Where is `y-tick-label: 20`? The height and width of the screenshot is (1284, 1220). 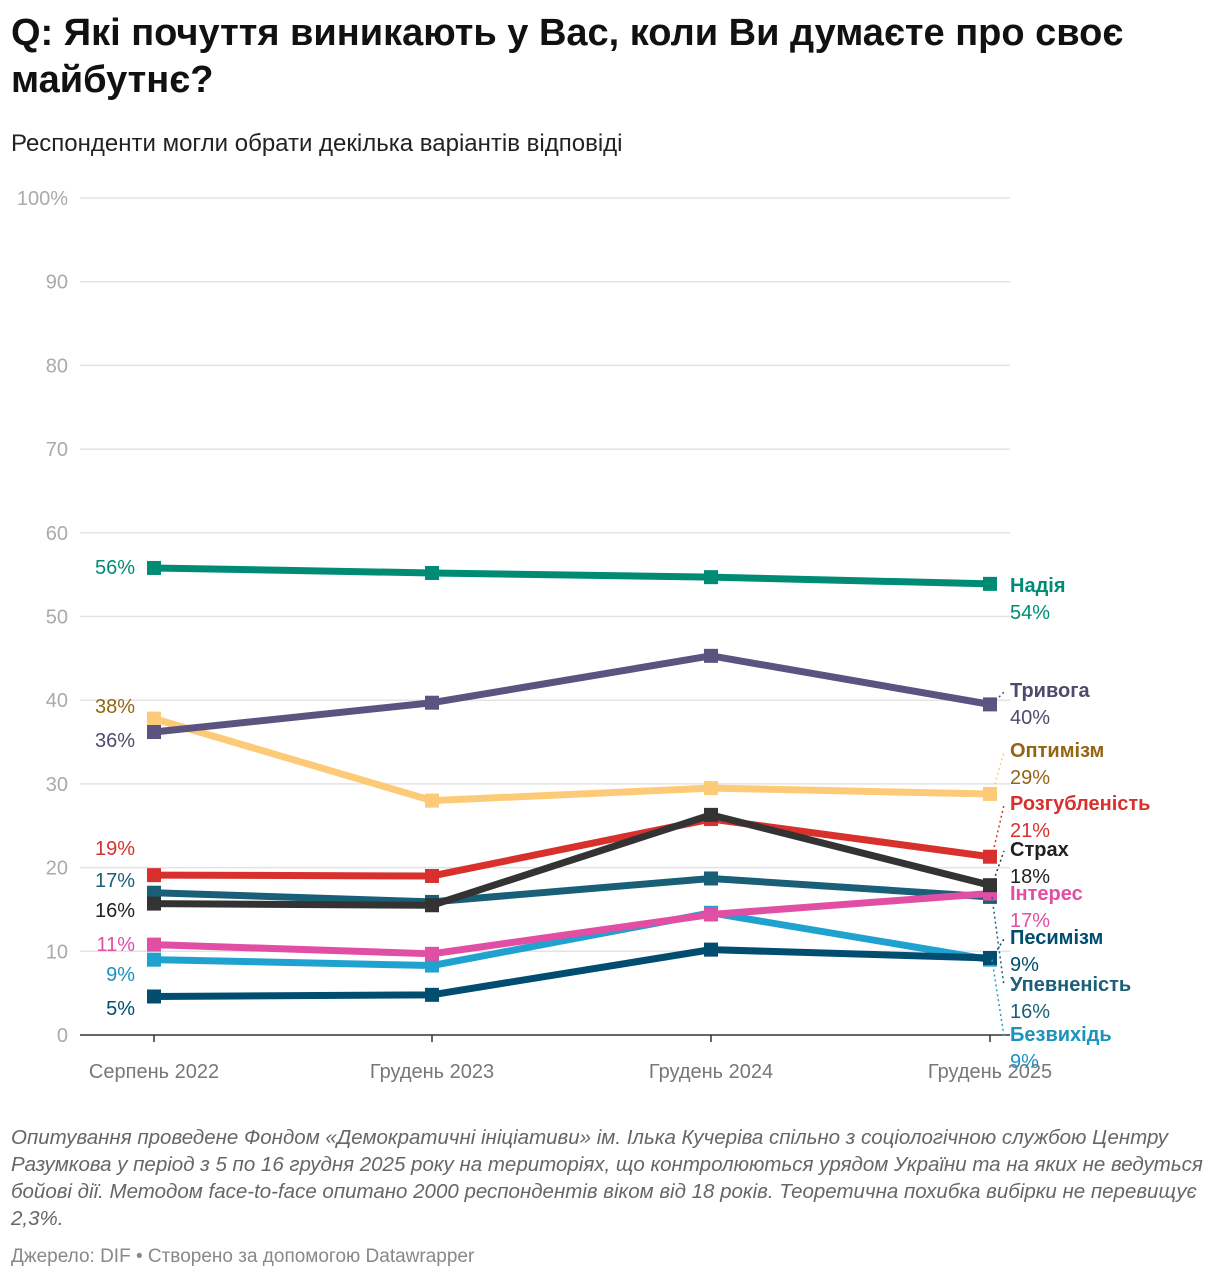 y-tick-label: 20 is located at coordinates (57, 869).